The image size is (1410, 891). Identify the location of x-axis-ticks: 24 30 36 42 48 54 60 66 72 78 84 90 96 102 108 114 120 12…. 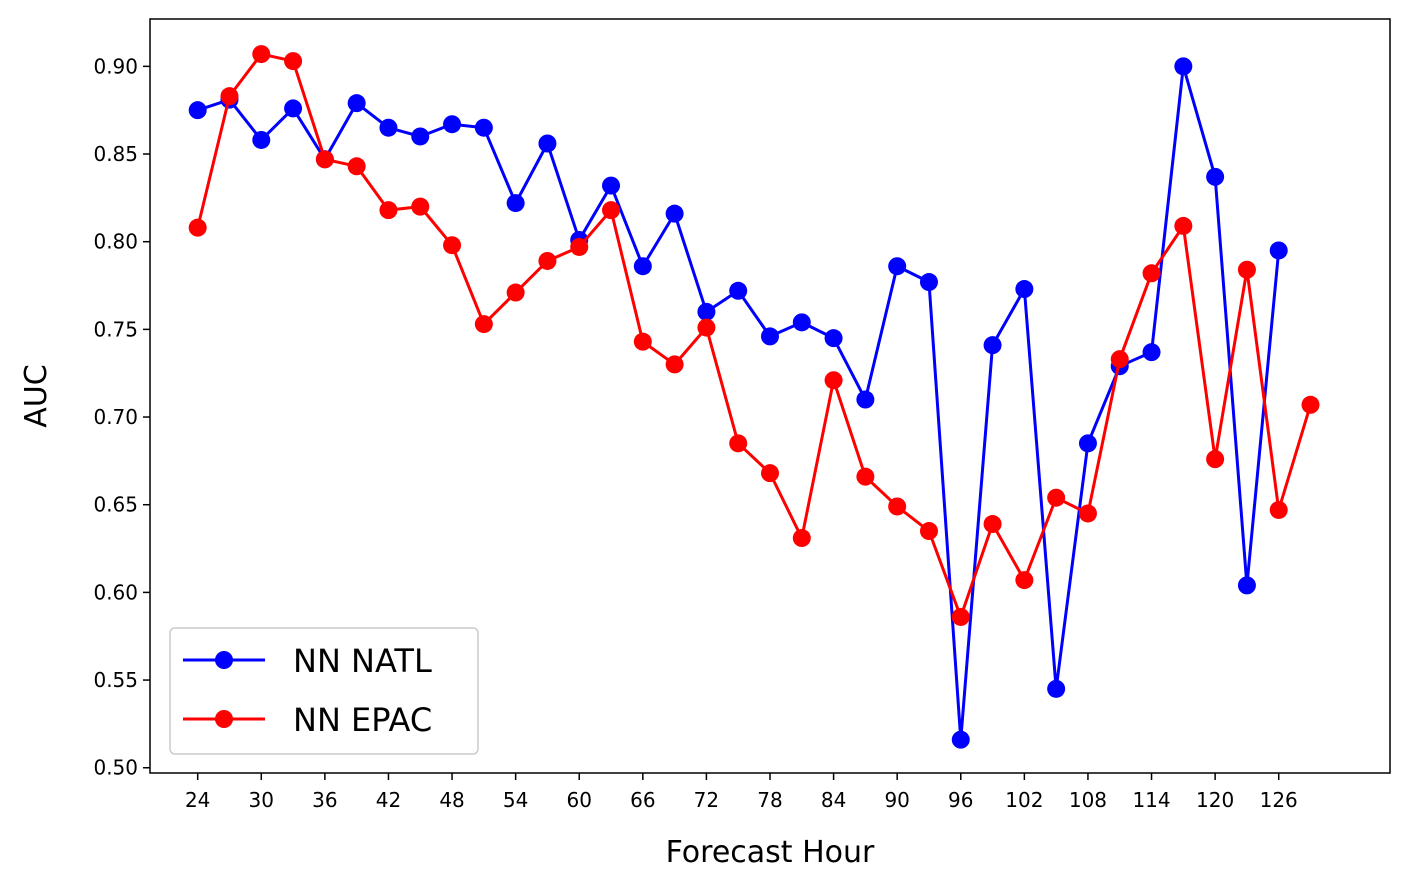
(741, 792).